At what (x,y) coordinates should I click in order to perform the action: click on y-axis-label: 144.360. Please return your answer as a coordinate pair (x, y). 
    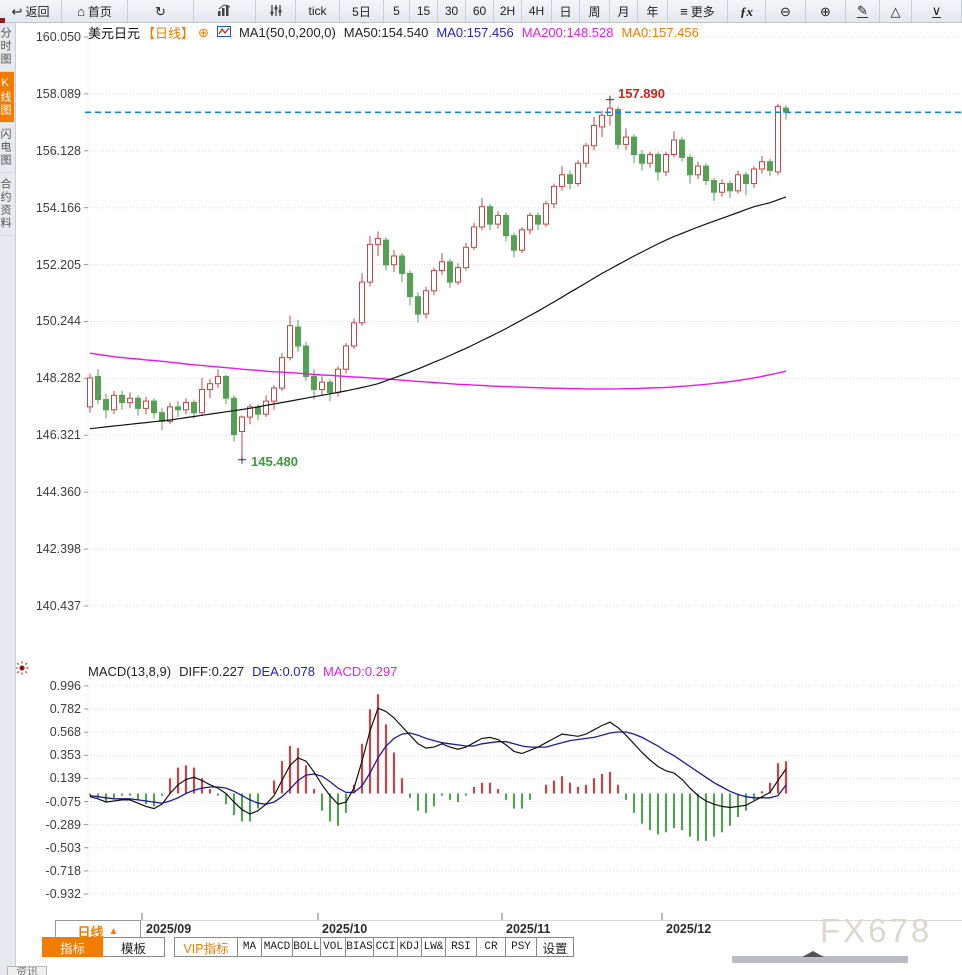
    Looking at the image, I should click on (58, 492).